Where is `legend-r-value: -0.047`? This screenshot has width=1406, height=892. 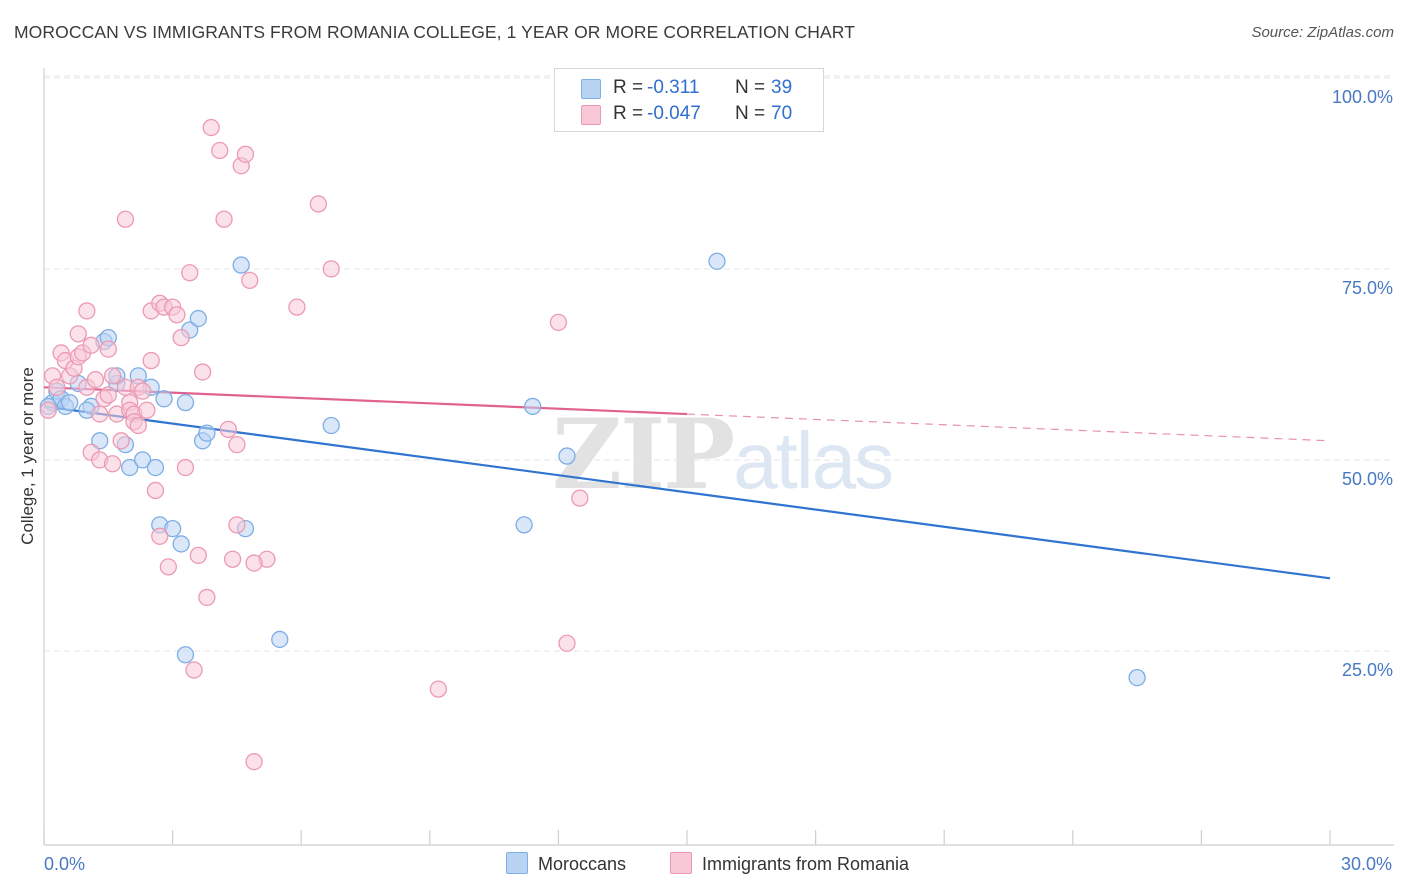
legend-r-value: -0.047 is located at coordinates (674, 113).